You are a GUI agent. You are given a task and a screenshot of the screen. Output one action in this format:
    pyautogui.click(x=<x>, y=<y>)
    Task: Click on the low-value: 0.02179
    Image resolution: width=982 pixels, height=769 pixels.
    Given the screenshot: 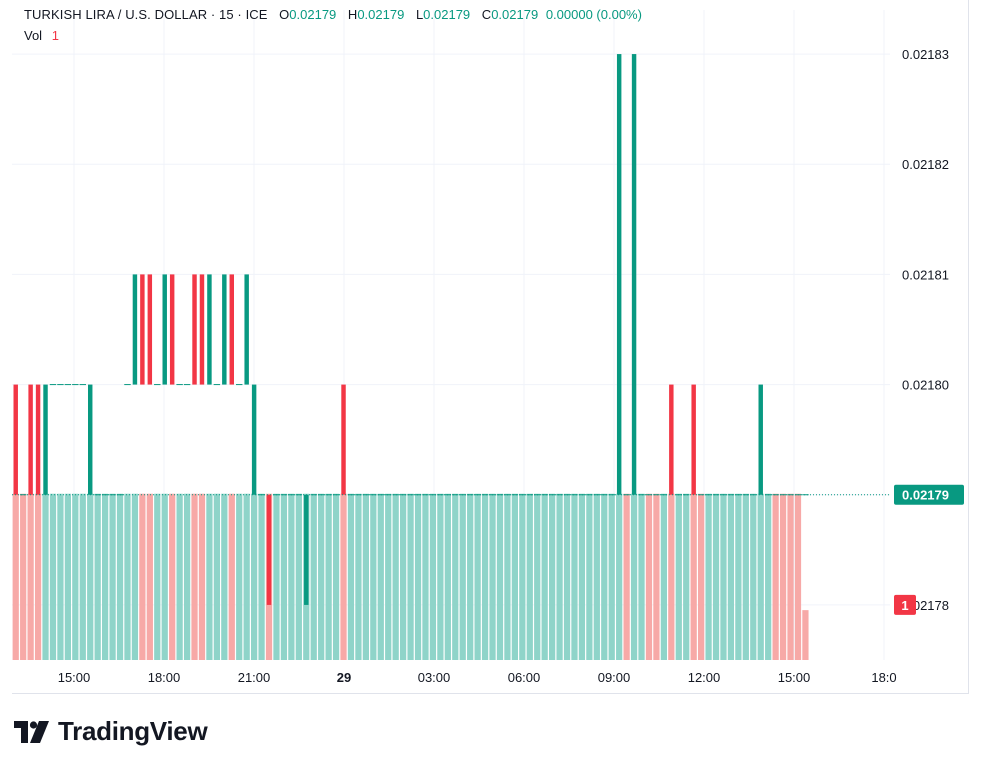 What is the action you would take?
    pyautogui.click(x=447, y=14)
    